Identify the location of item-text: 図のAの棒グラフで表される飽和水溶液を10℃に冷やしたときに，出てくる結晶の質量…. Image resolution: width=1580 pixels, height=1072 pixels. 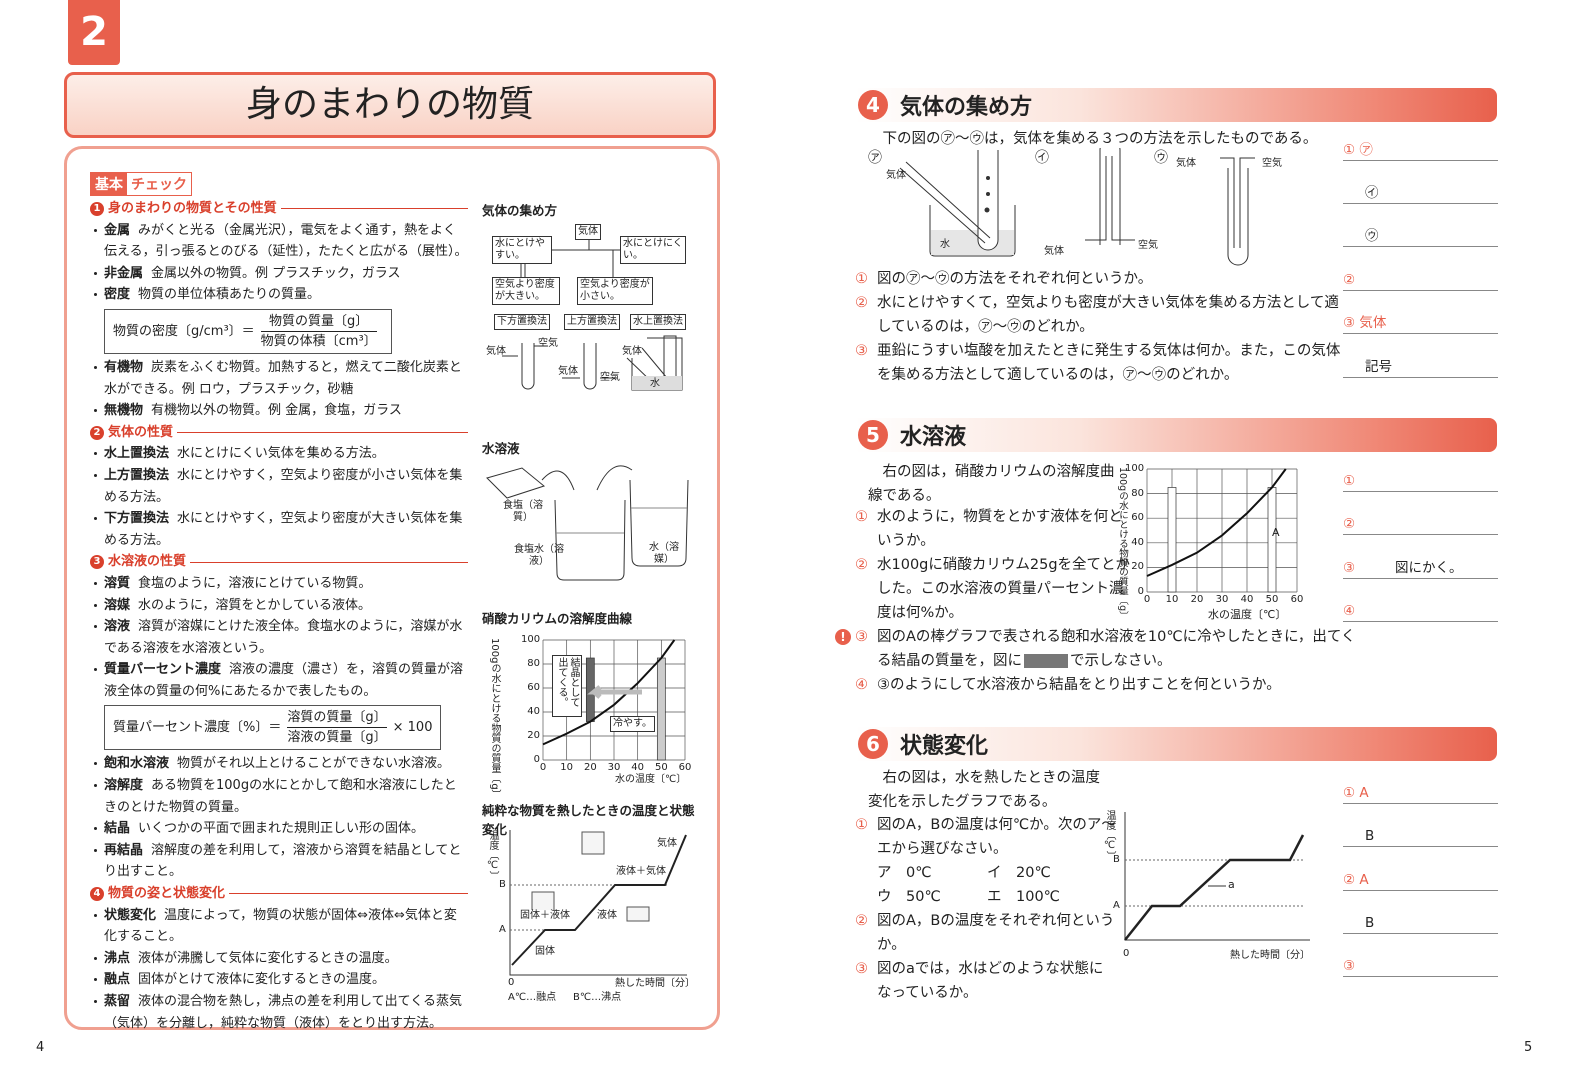
(1116, 649).